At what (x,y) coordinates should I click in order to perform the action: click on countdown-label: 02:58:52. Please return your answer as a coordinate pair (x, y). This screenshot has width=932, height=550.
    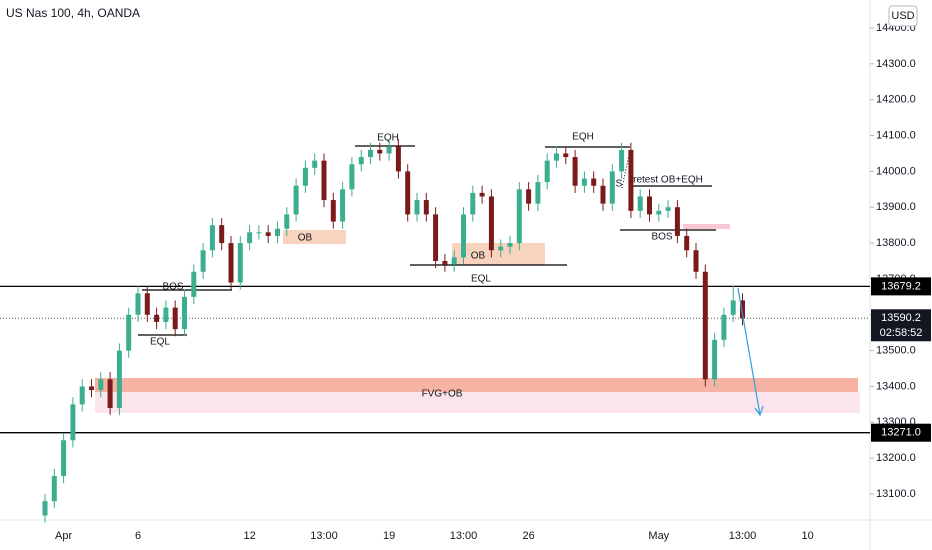
    Looking at the image, I should click on (901, 333).